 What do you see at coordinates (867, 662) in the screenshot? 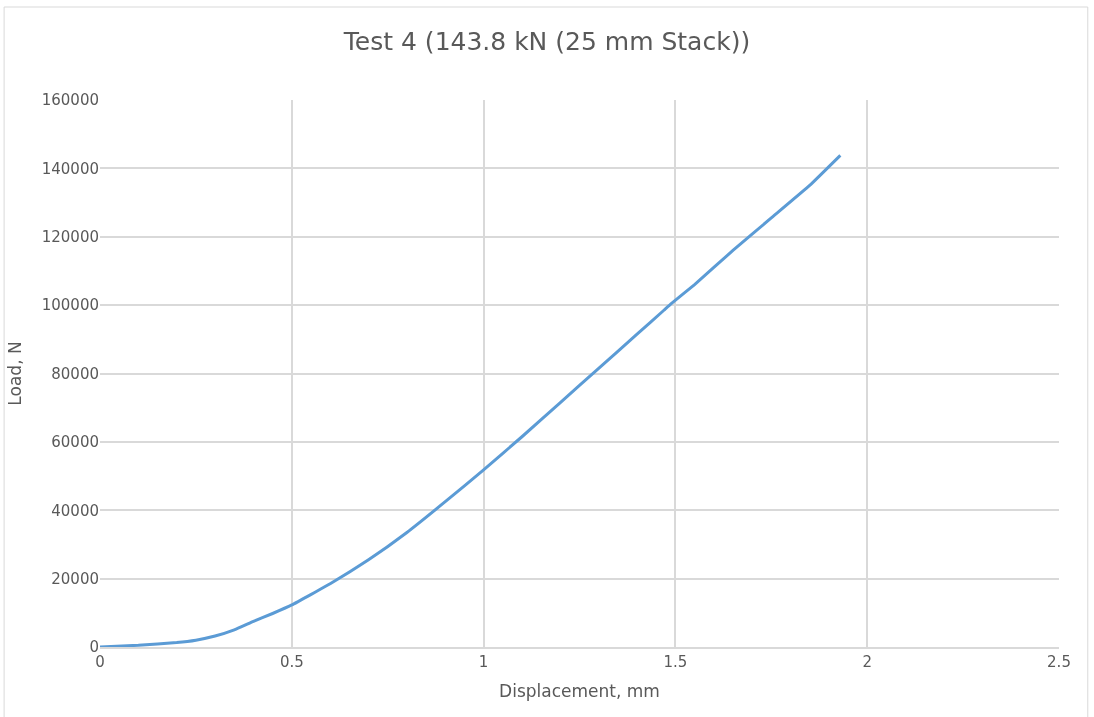
I see `x-tick-label: 2` at bounding box center [867, 662].